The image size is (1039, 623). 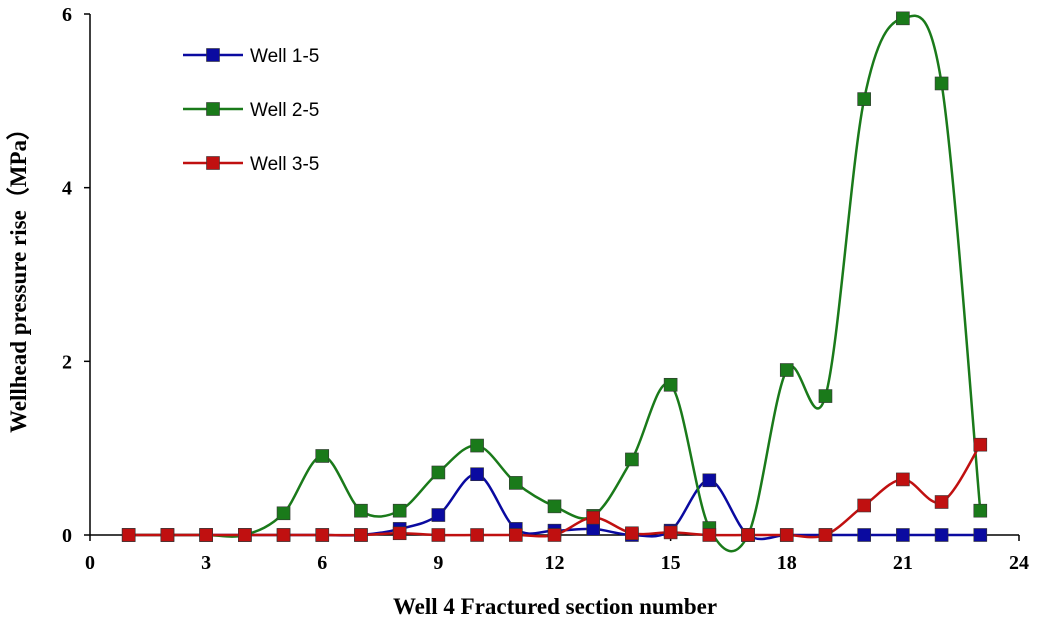 I want to click on x-tick-label: 18, so click(x=787, y=563).